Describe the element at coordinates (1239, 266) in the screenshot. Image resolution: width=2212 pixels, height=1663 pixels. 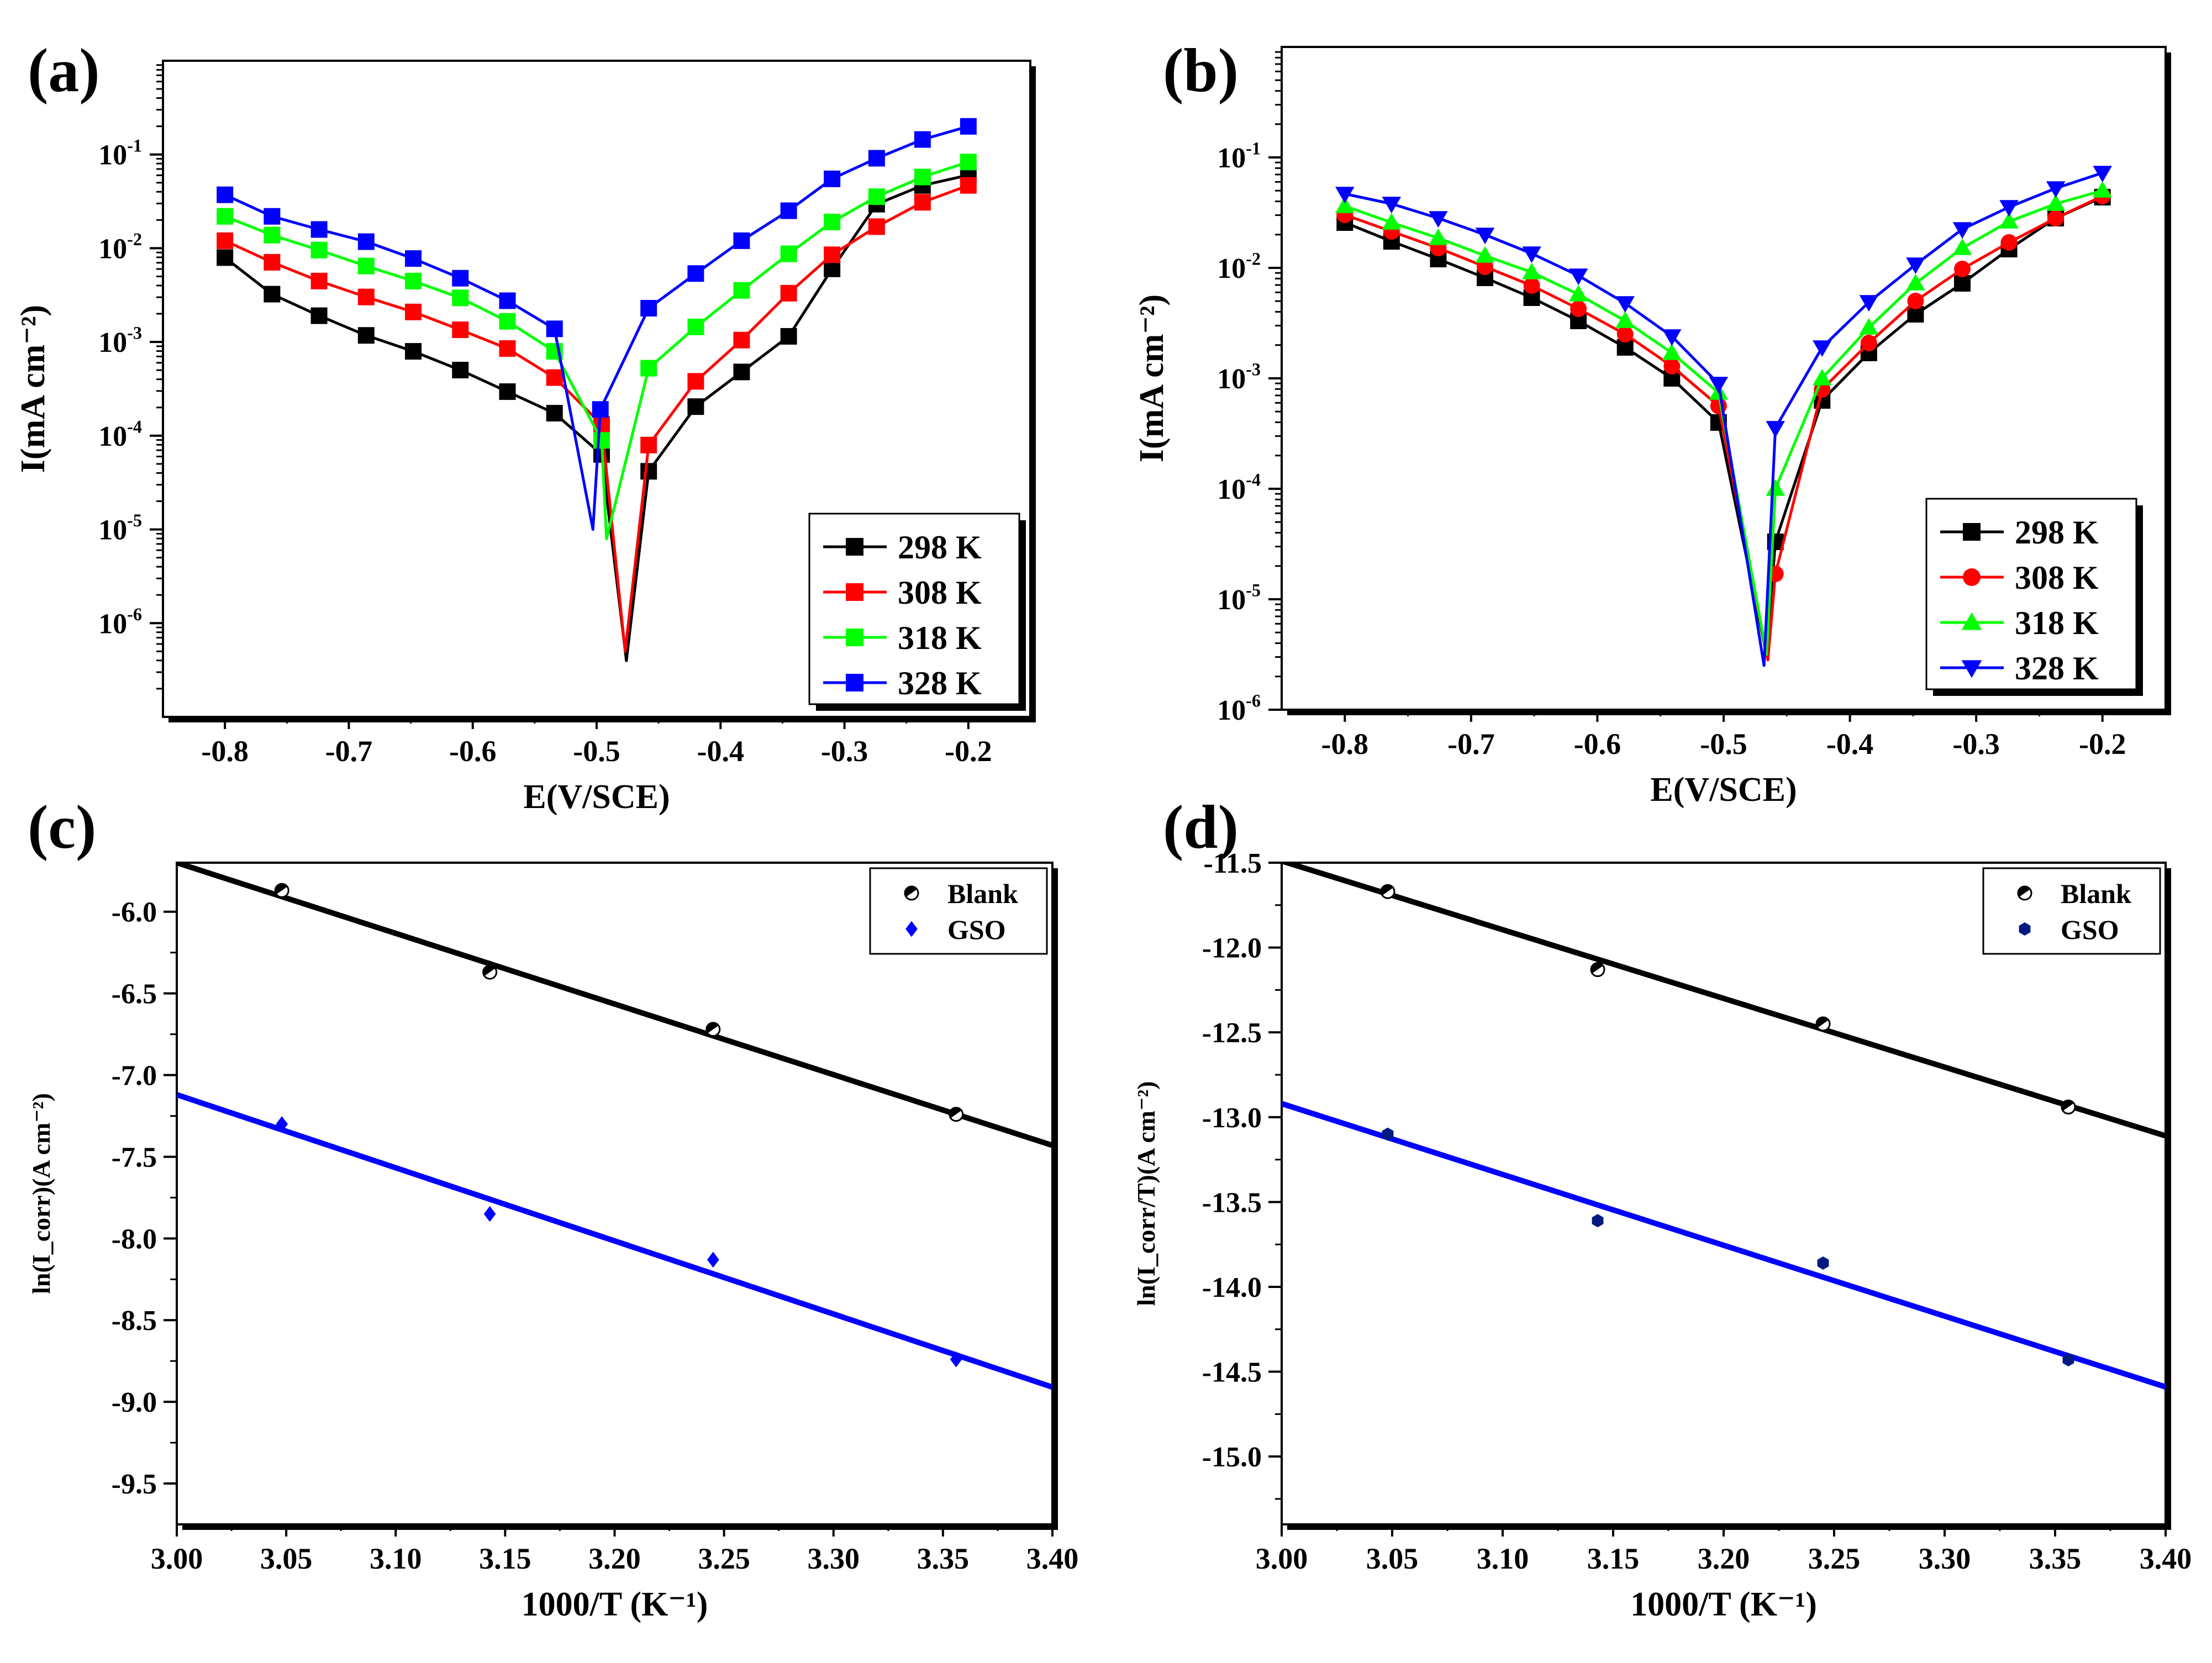
I see `y-tick-label: 10⁻²` at that location.